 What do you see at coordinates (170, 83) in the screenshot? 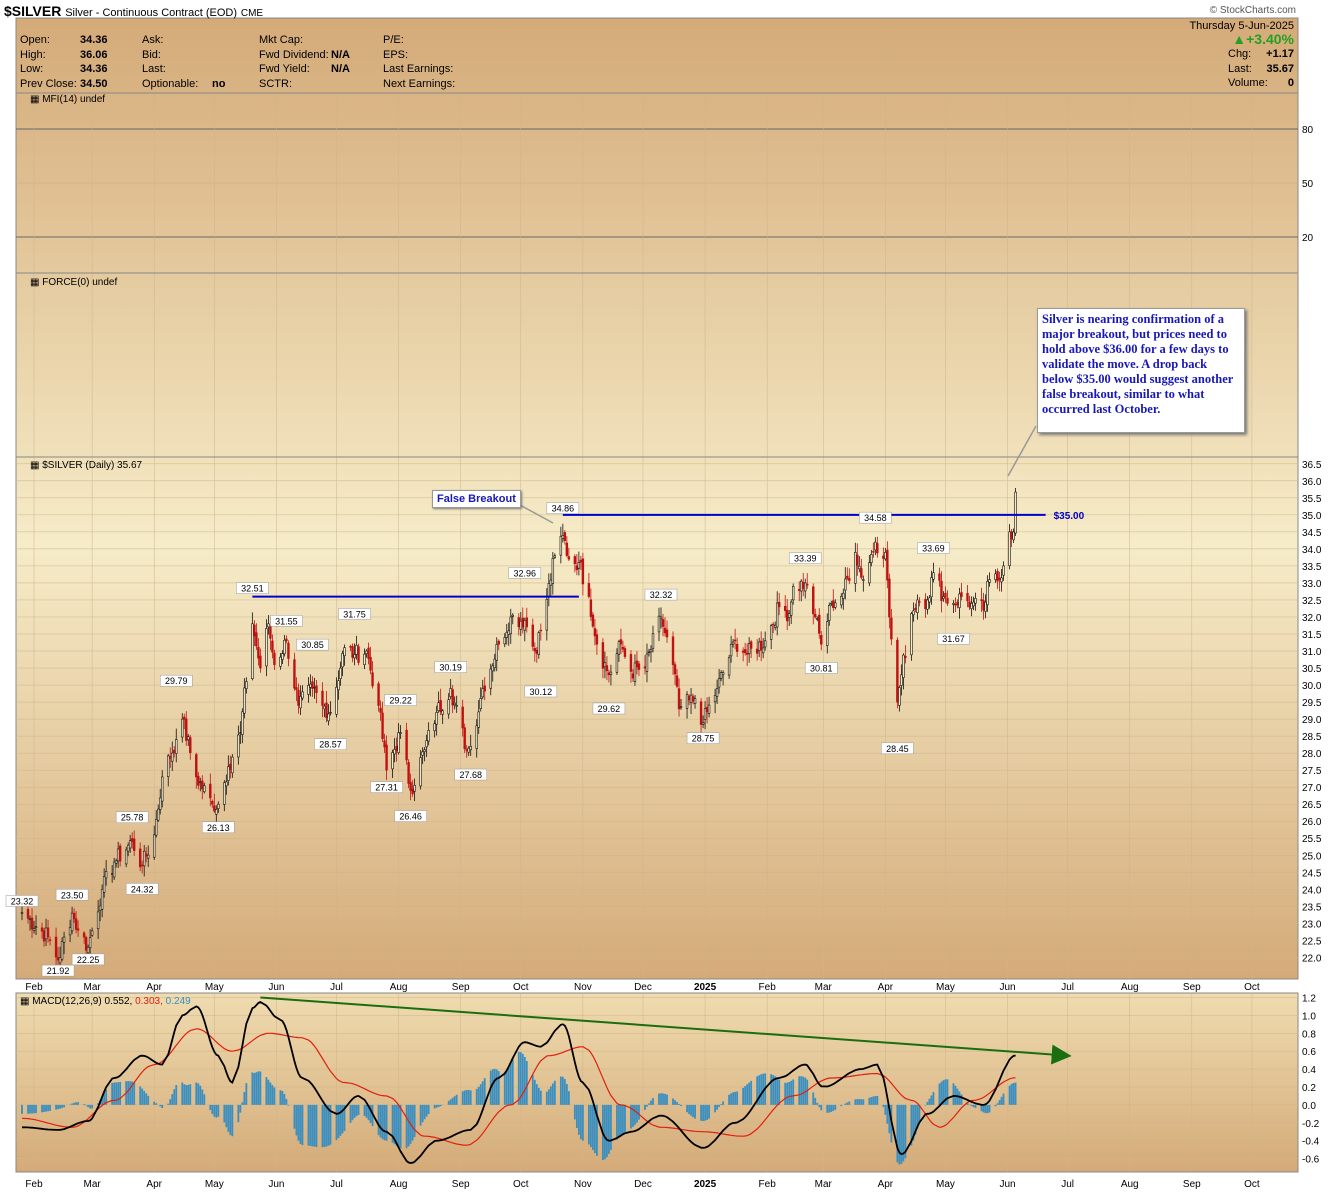
I see `quote-label: Optionable:` at bounding box center [170, 83].